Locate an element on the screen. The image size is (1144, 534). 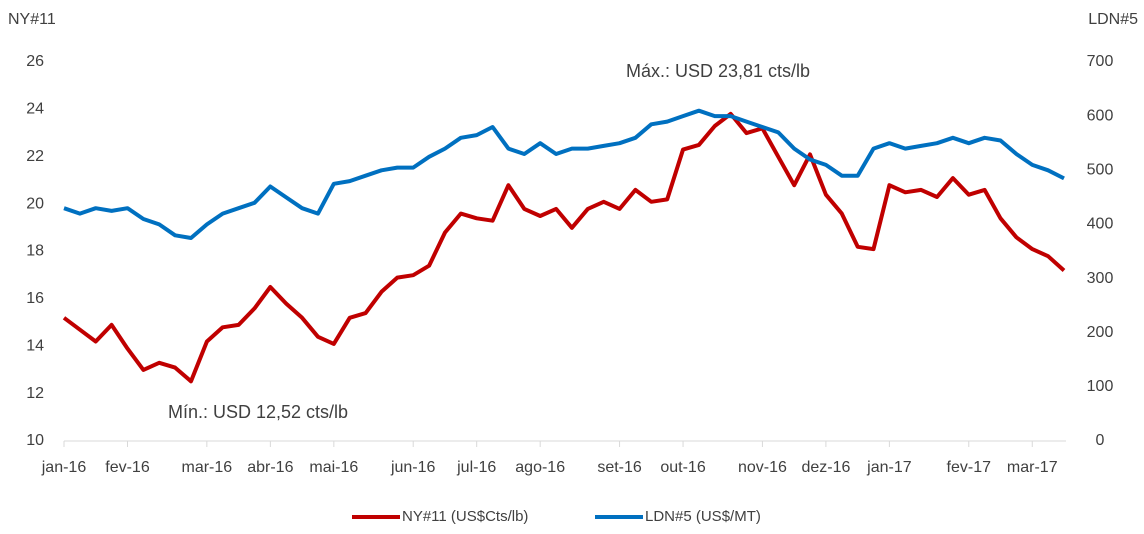
y2-tick-label: 700 is located at coordinates (1100, 61).